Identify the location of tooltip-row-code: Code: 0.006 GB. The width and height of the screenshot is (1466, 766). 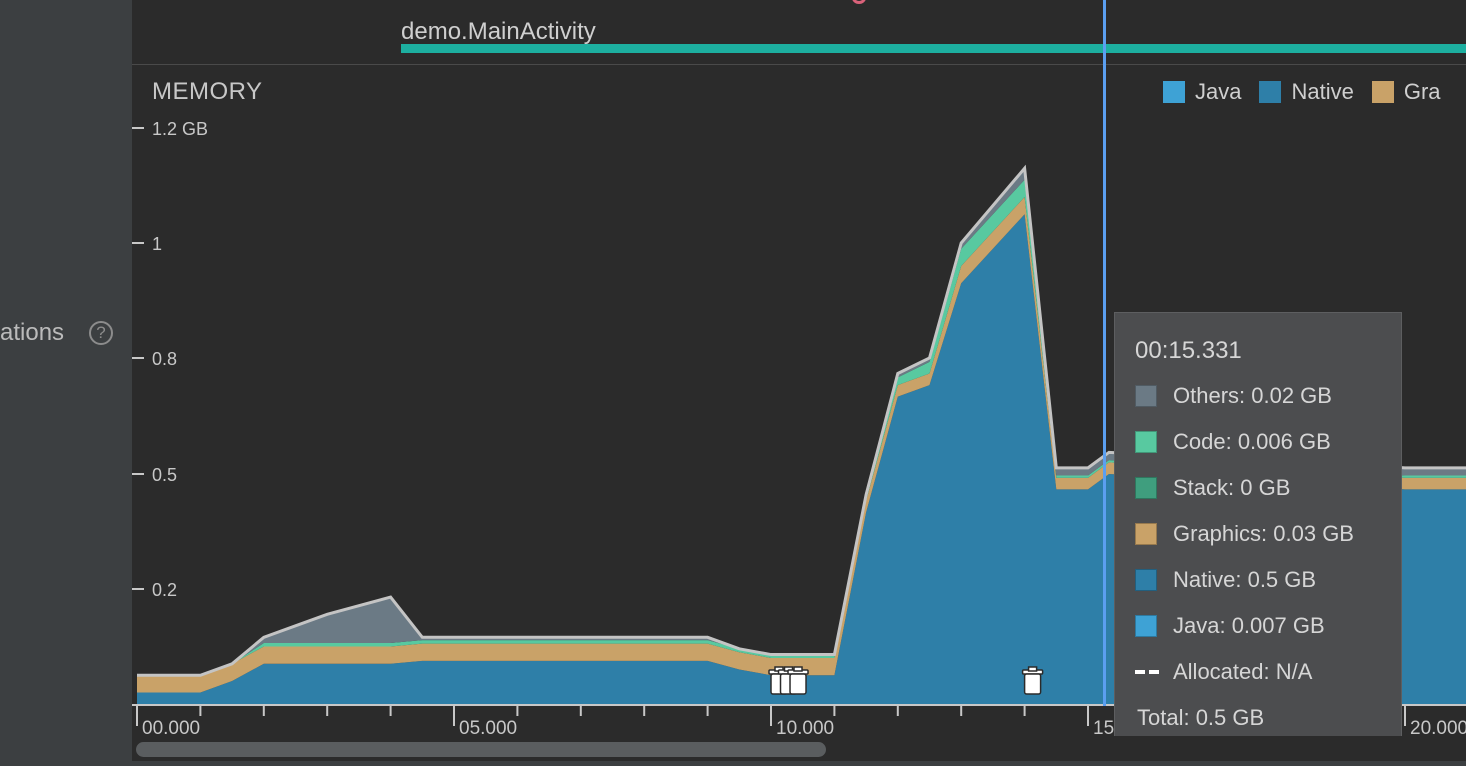
(1233, 442).